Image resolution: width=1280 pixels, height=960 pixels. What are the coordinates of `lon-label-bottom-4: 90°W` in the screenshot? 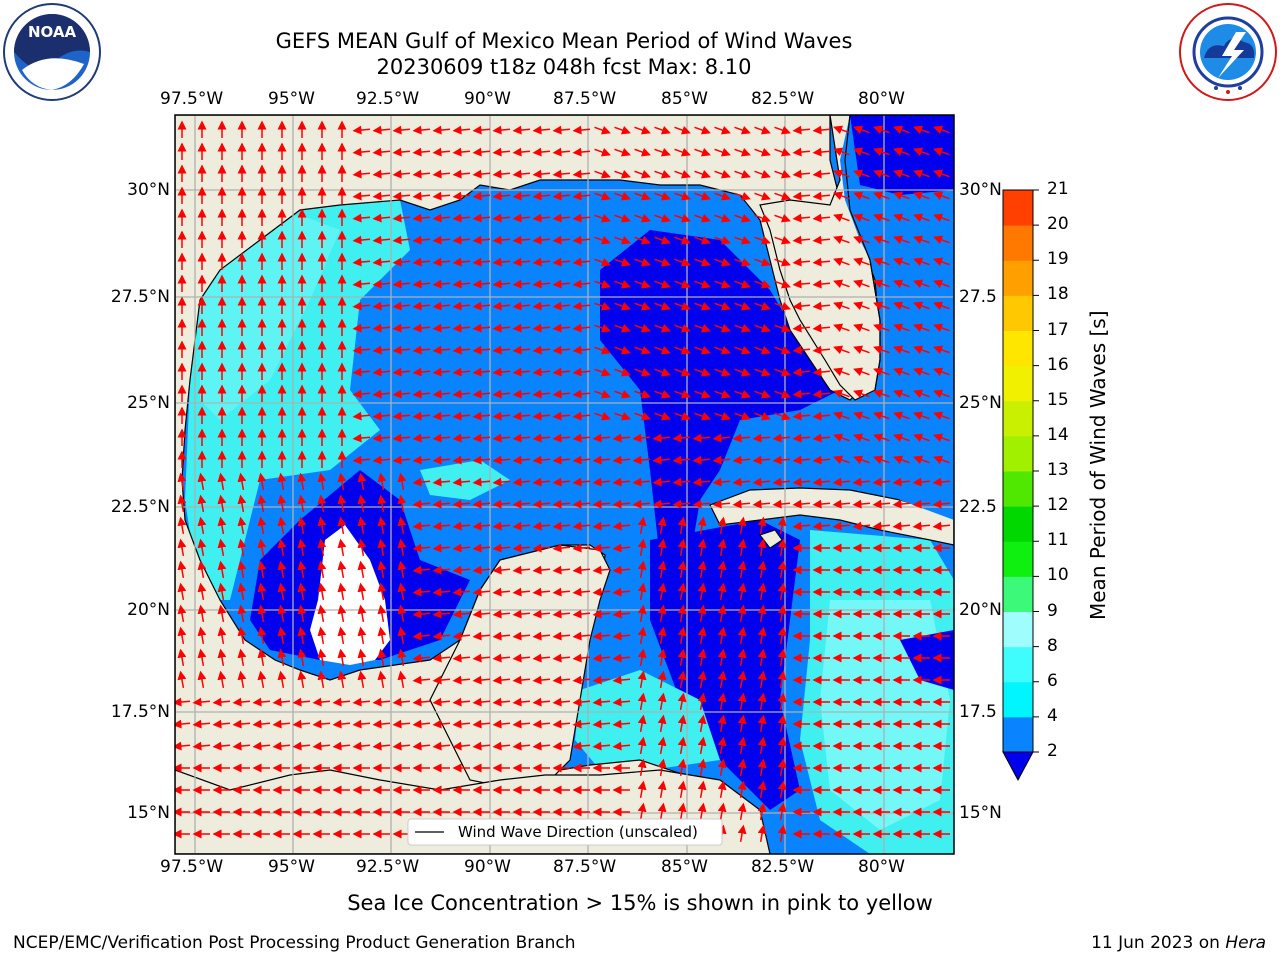 It's located at (487, 867).